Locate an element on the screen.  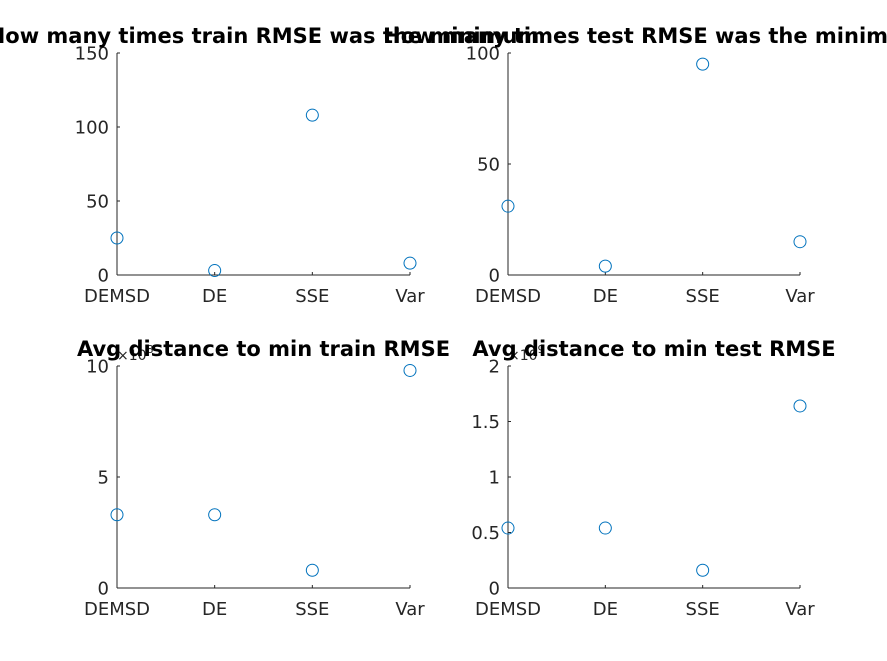
y-exponent-label: ×10⁸ is located at coordinates (135, 353).